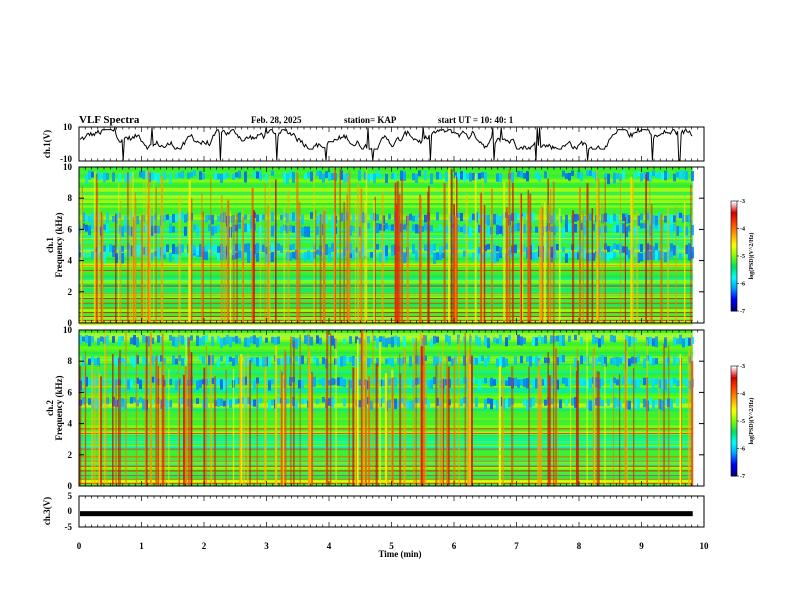 This screenshot has height=612, width=792. Describe the element at coordinates (751, 421) in the screenshot. I see `cb2-label: log(PSD)(V^2/Hz)` at that location.